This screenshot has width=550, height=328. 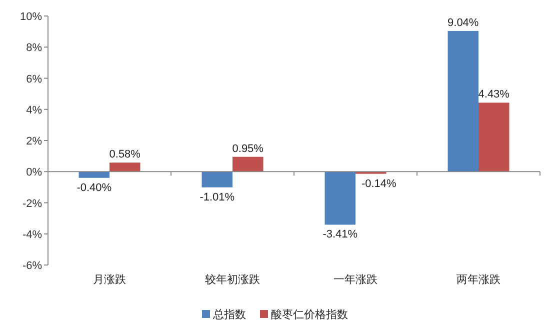 What do you see at coordinates (494, 94) in the screenshot?
I see `data-label: 4.43%` at bounding box center [494, 94].